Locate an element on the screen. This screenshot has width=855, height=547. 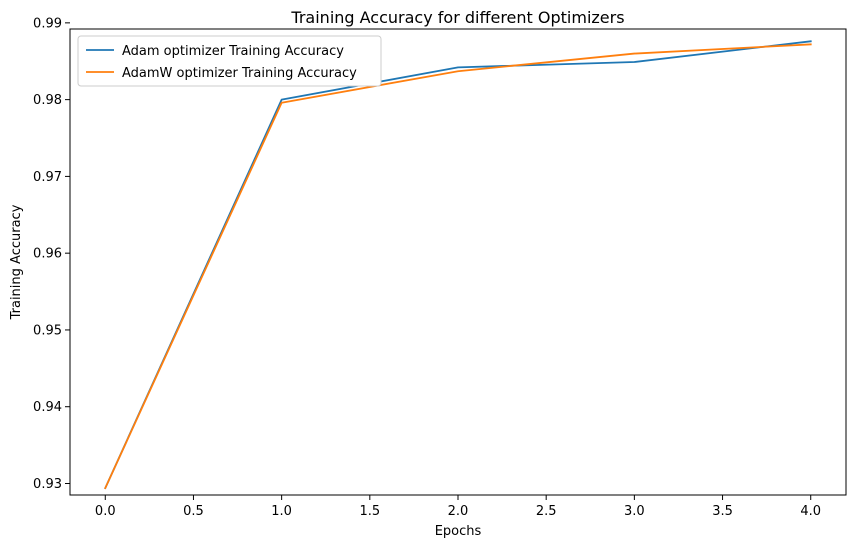
x-tick-label: 3.0 is located at coordinates (634, 511).